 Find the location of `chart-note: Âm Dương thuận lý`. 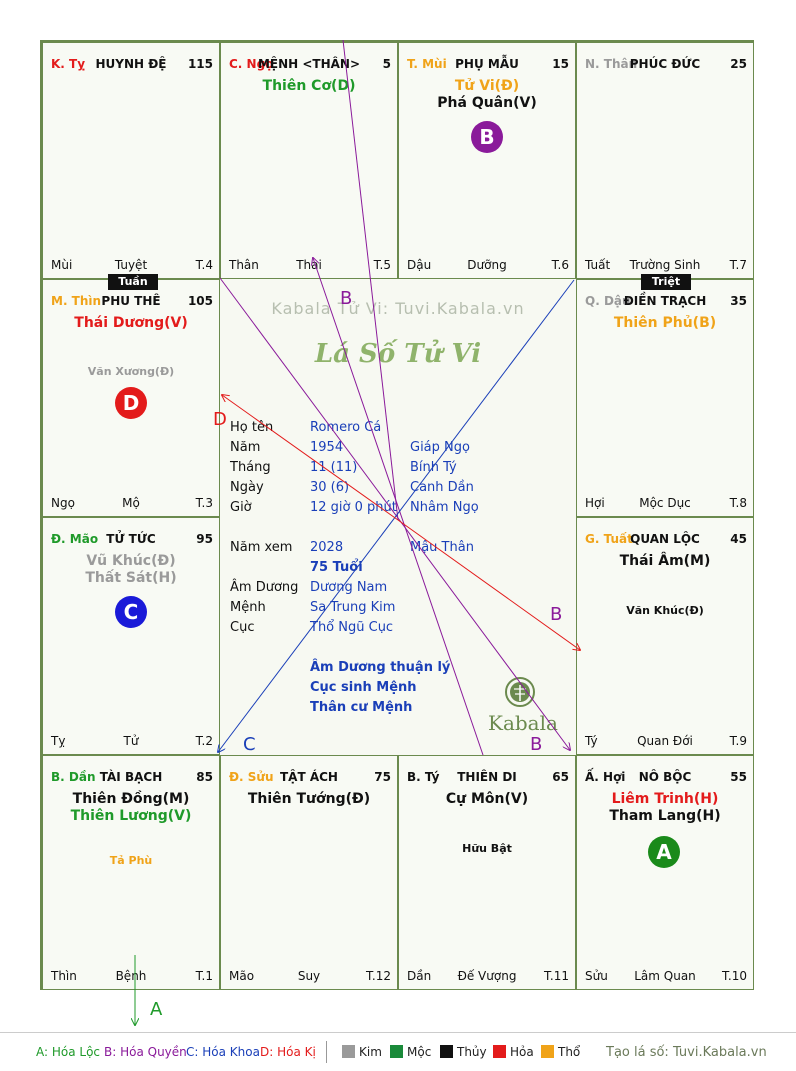

chart-note: Âm Dương thuận lý is located at coordinates (380, 667).